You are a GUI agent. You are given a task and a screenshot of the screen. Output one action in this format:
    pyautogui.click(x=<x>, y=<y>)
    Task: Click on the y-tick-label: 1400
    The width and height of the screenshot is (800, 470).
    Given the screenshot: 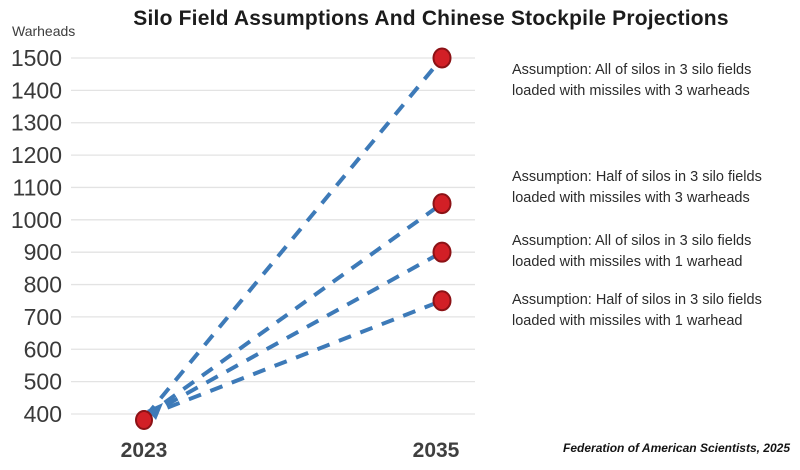 What is the action you would take?
    pyautogui.click(x=36, y=90)
    